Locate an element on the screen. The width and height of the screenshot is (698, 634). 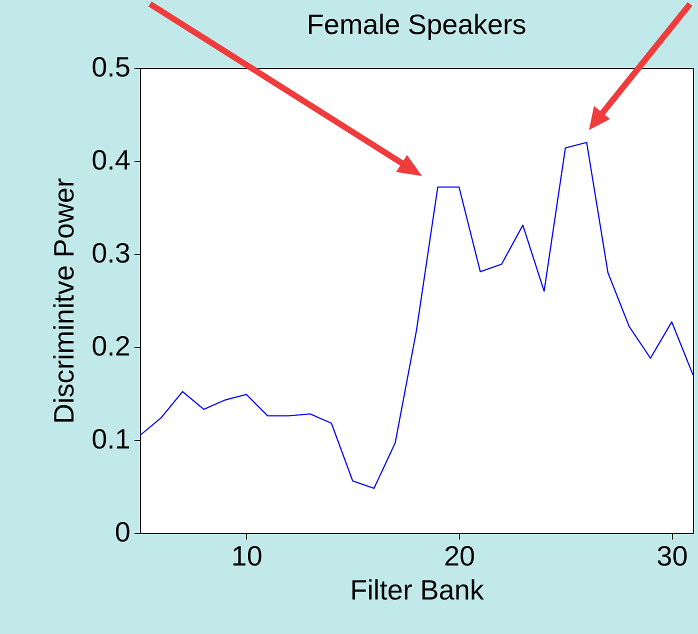
y-tick-label: 0.5 is located at coordinates (111, 67).